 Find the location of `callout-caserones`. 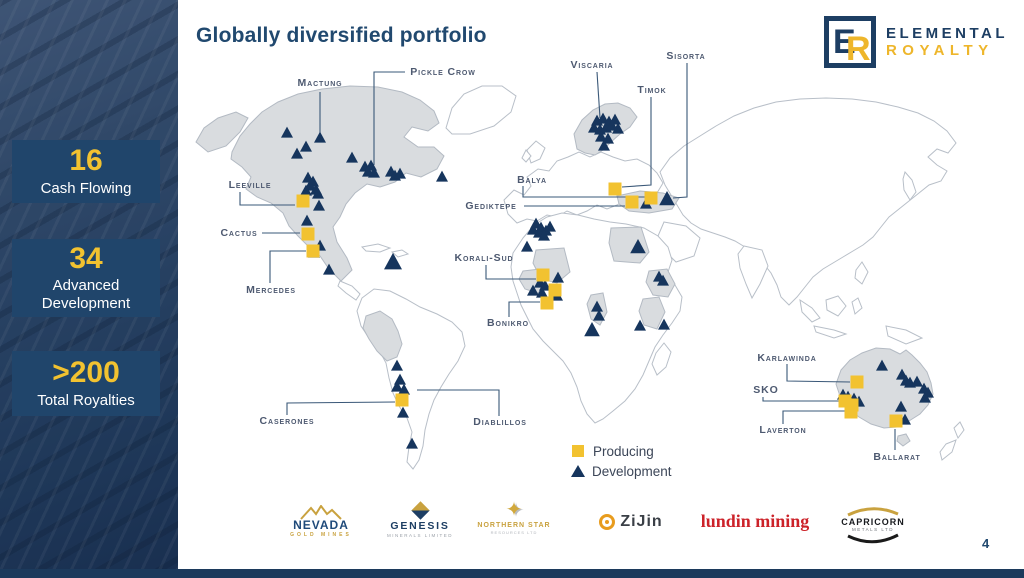

callout-caserones is located at coordinates (341, 408).